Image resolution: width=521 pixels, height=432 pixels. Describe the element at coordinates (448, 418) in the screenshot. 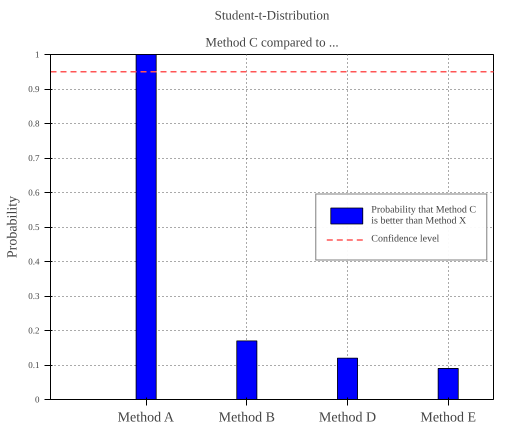

I see `x-tick-label: Method E` at that location.